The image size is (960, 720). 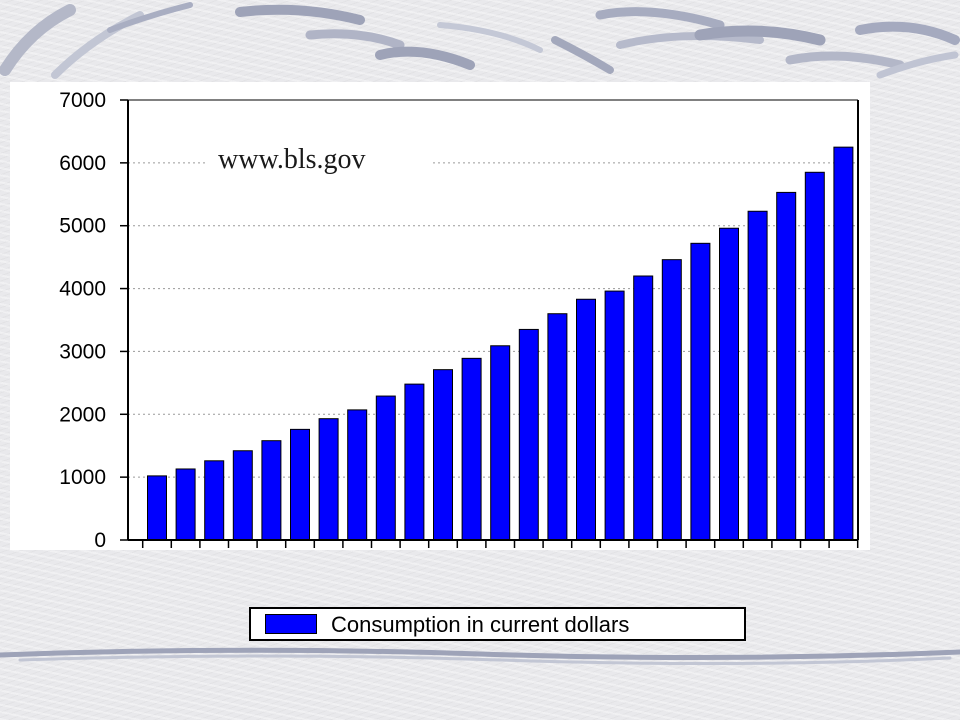 What do you see at coordinates (82, 351) in the screenshot?
I see `y-tick-label: 3000` at bounding box center [82, 351].